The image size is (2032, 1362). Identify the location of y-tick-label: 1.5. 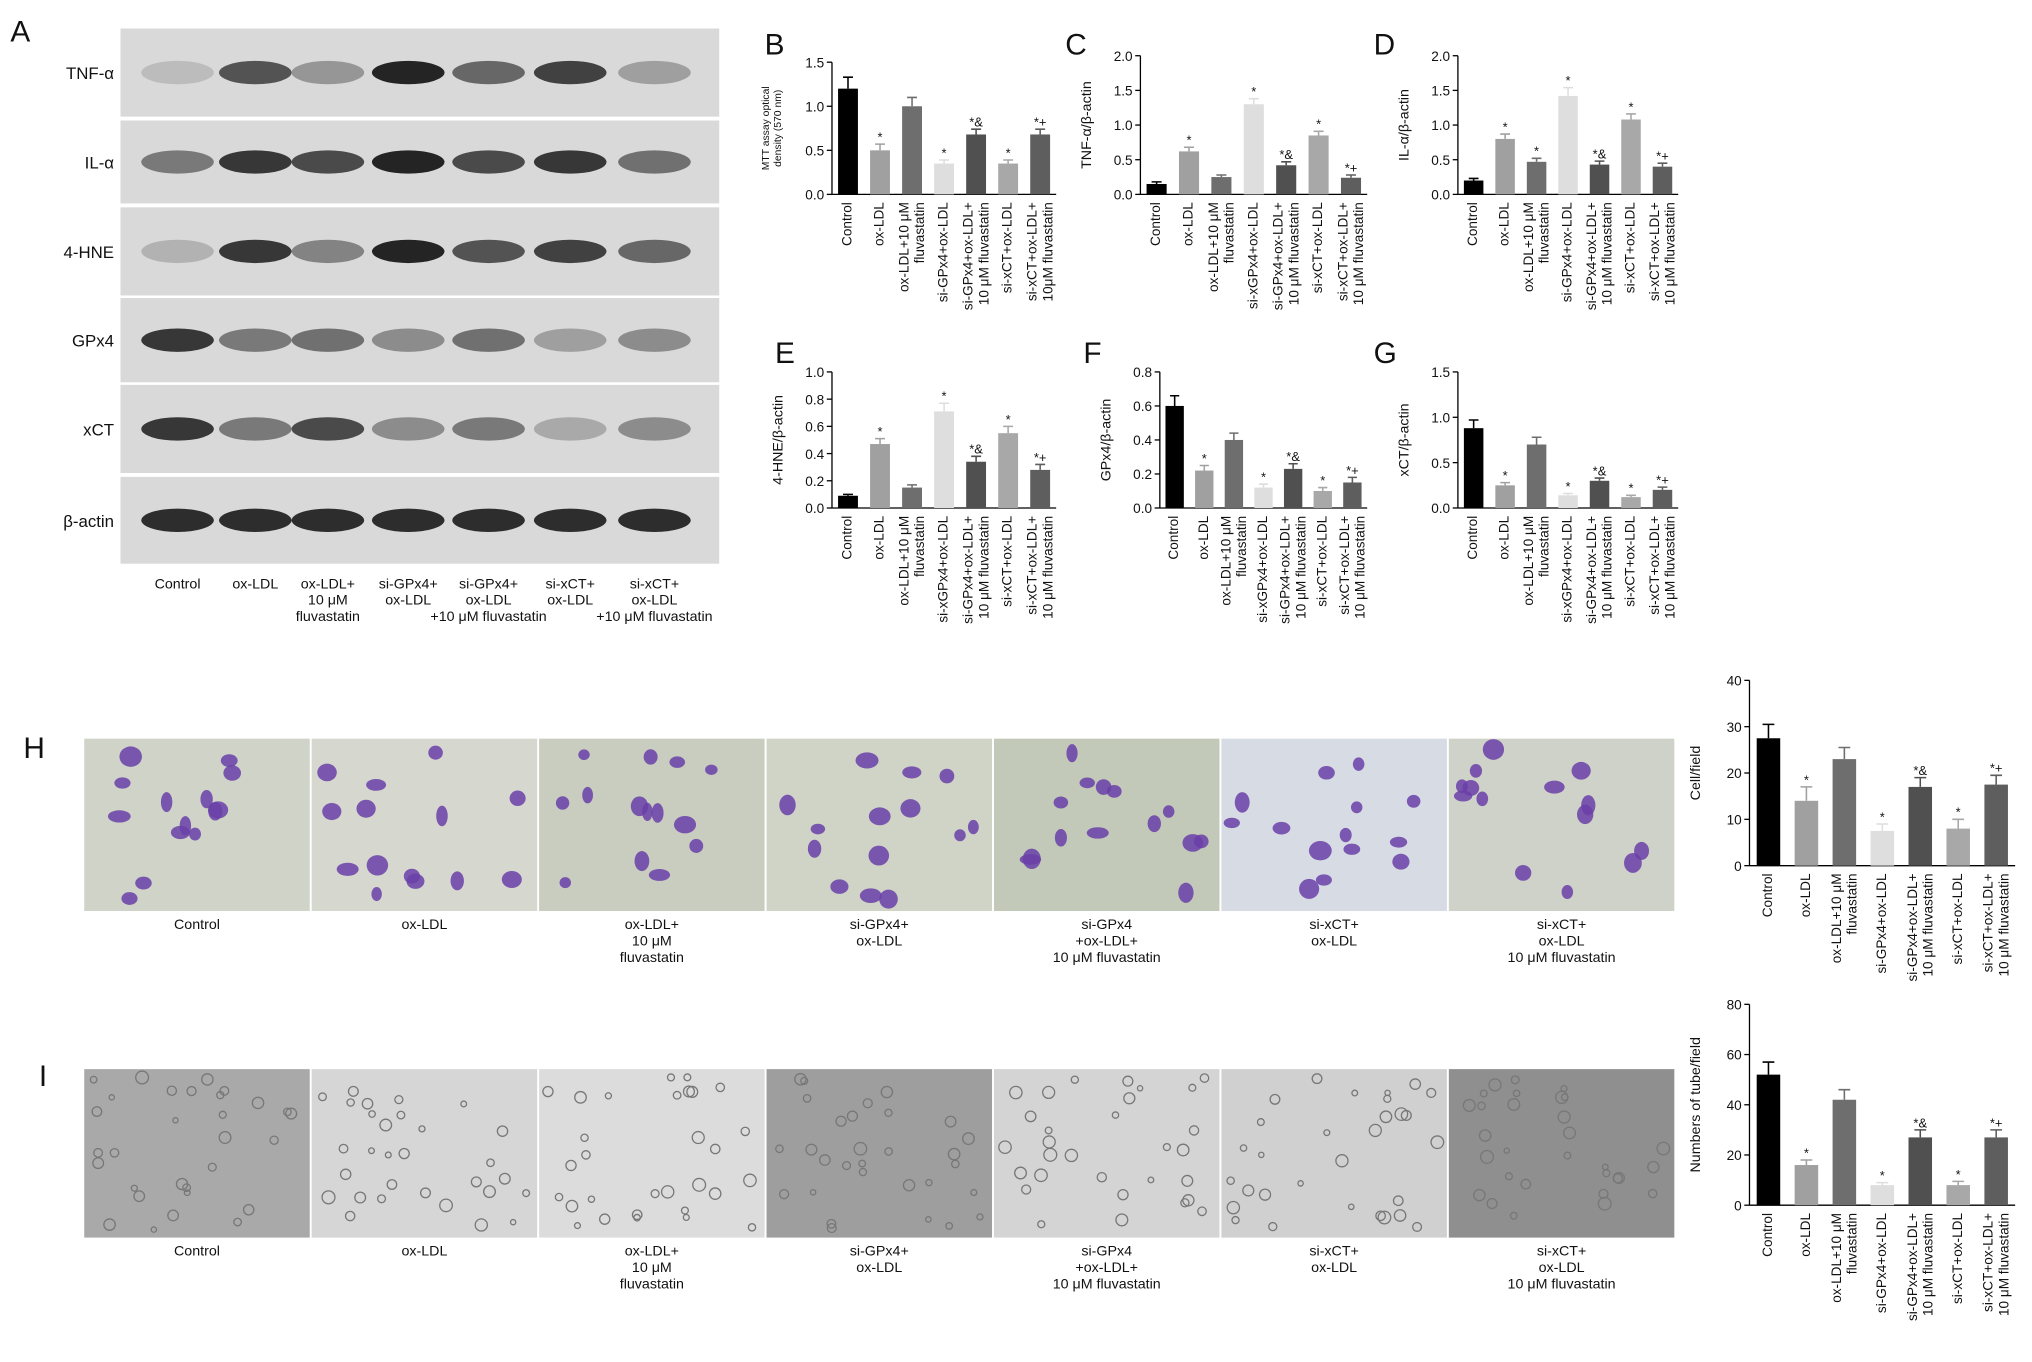
(814, 62).